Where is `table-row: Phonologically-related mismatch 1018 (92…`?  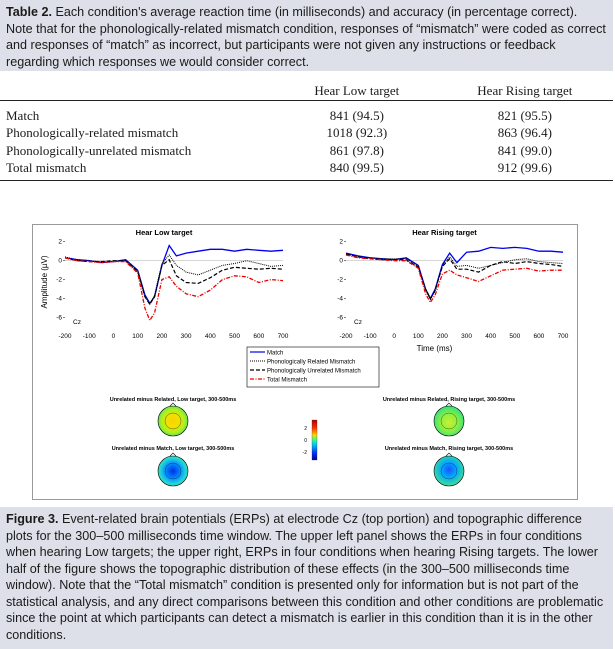 table-row: Phonologically-related mismatch 1018 (92… is located at coordinates (306, 134).